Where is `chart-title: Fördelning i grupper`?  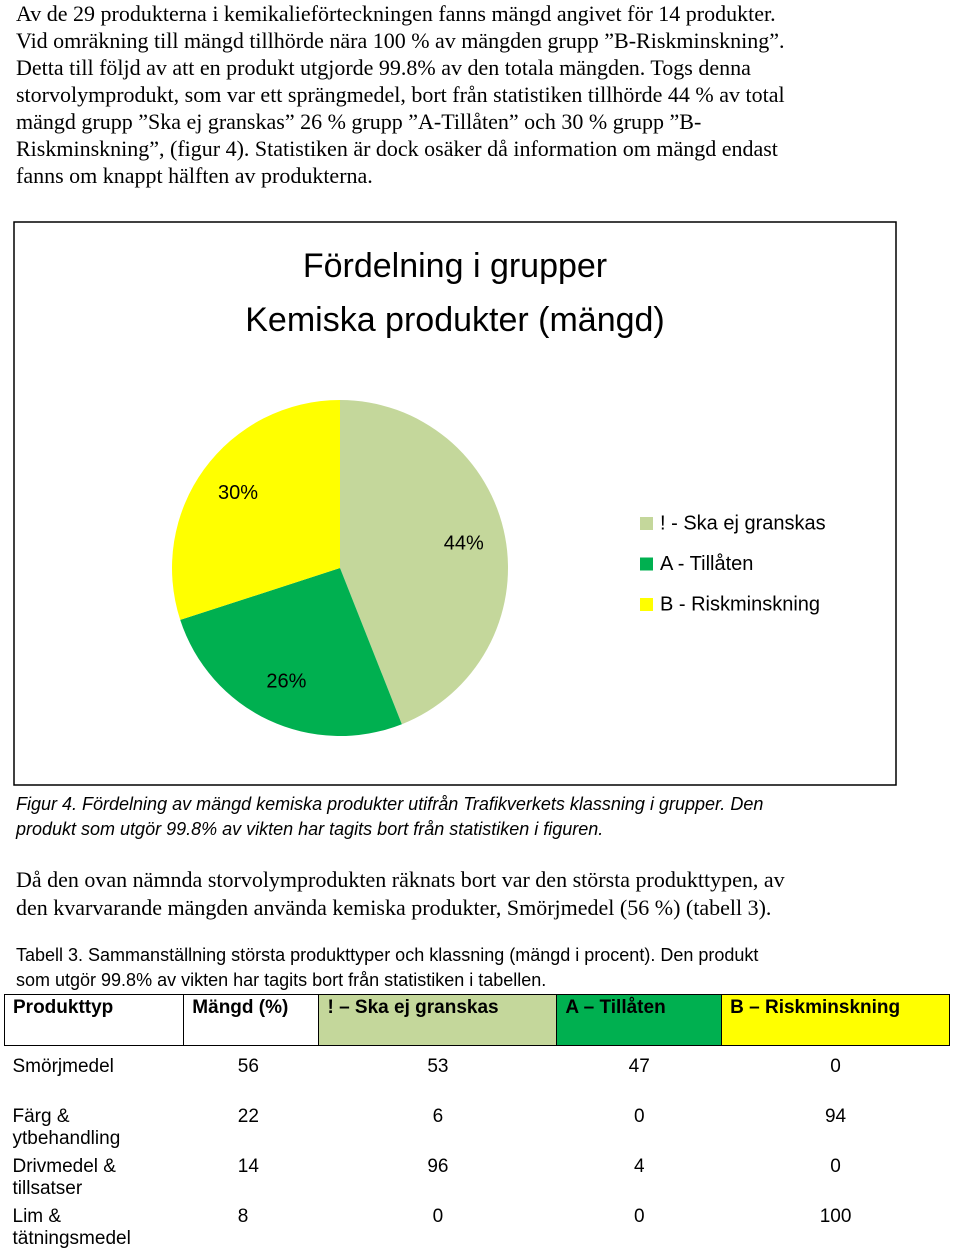
chart-title: Fördelning i grupper is located at coordinates (455, 266).